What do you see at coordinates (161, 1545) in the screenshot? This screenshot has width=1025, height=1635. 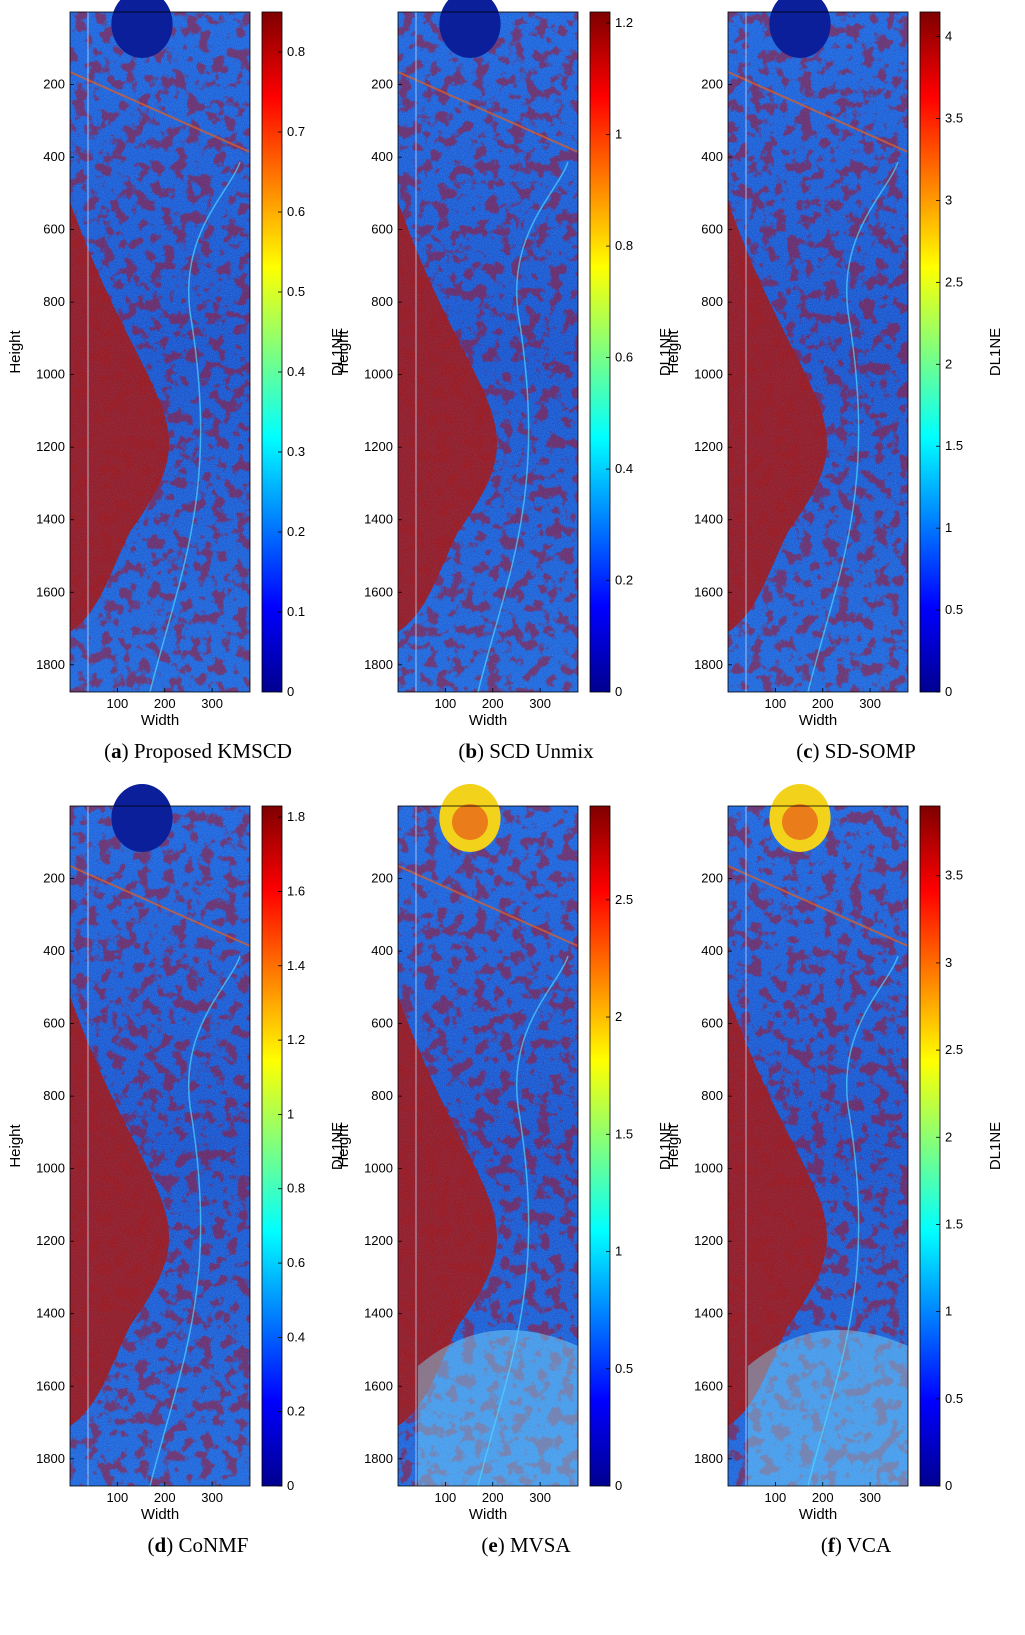 I see `caption-letter: d` at bounding box center [161, 1545].